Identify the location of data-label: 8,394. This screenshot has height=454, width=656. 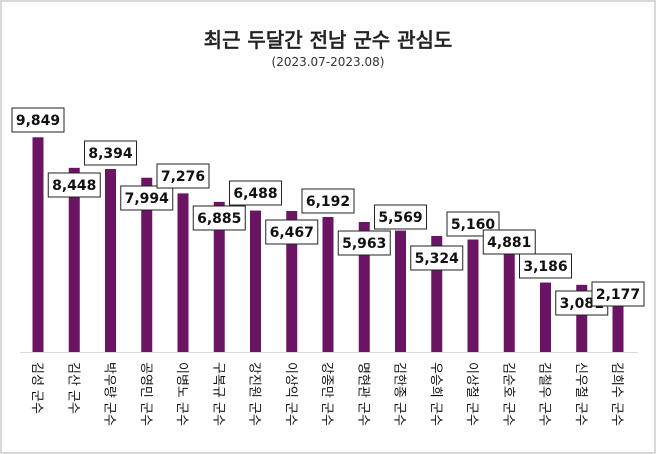
(110, 154).